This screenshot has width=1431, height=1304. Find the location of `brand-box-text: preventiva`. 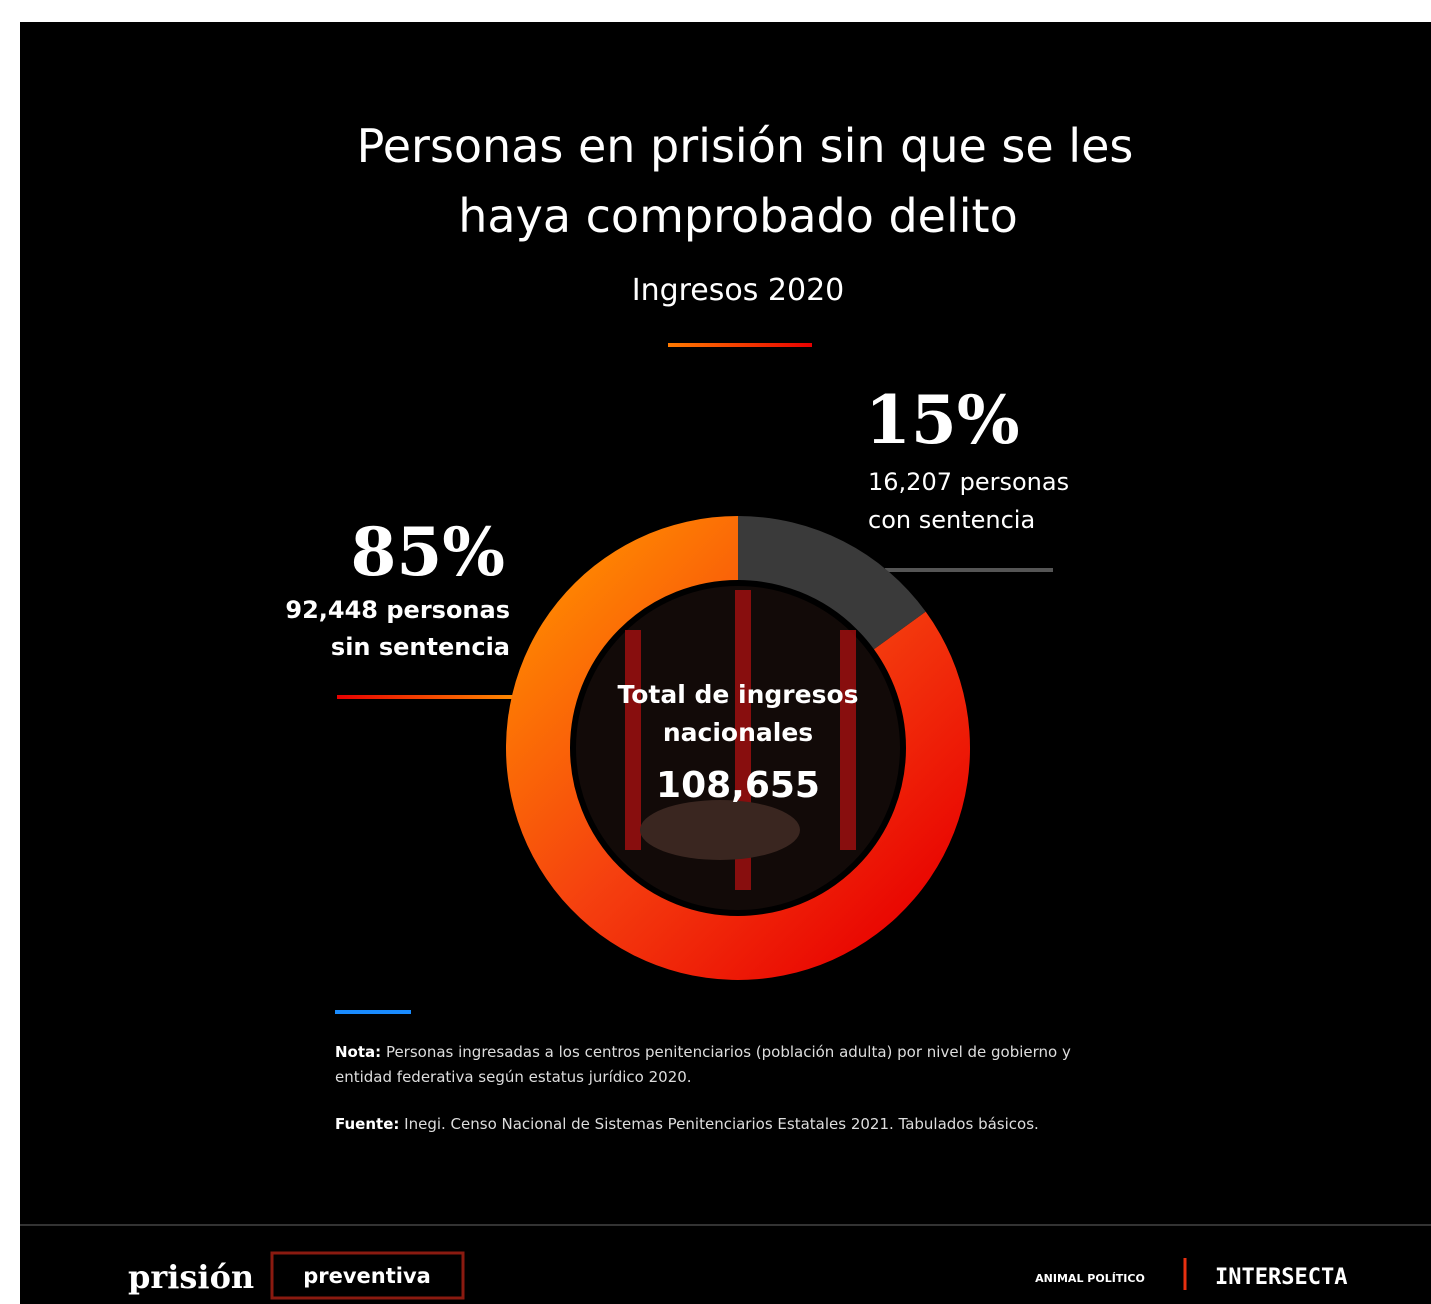

brand-box-text: preventiva is located at coordinates (367, 1276).